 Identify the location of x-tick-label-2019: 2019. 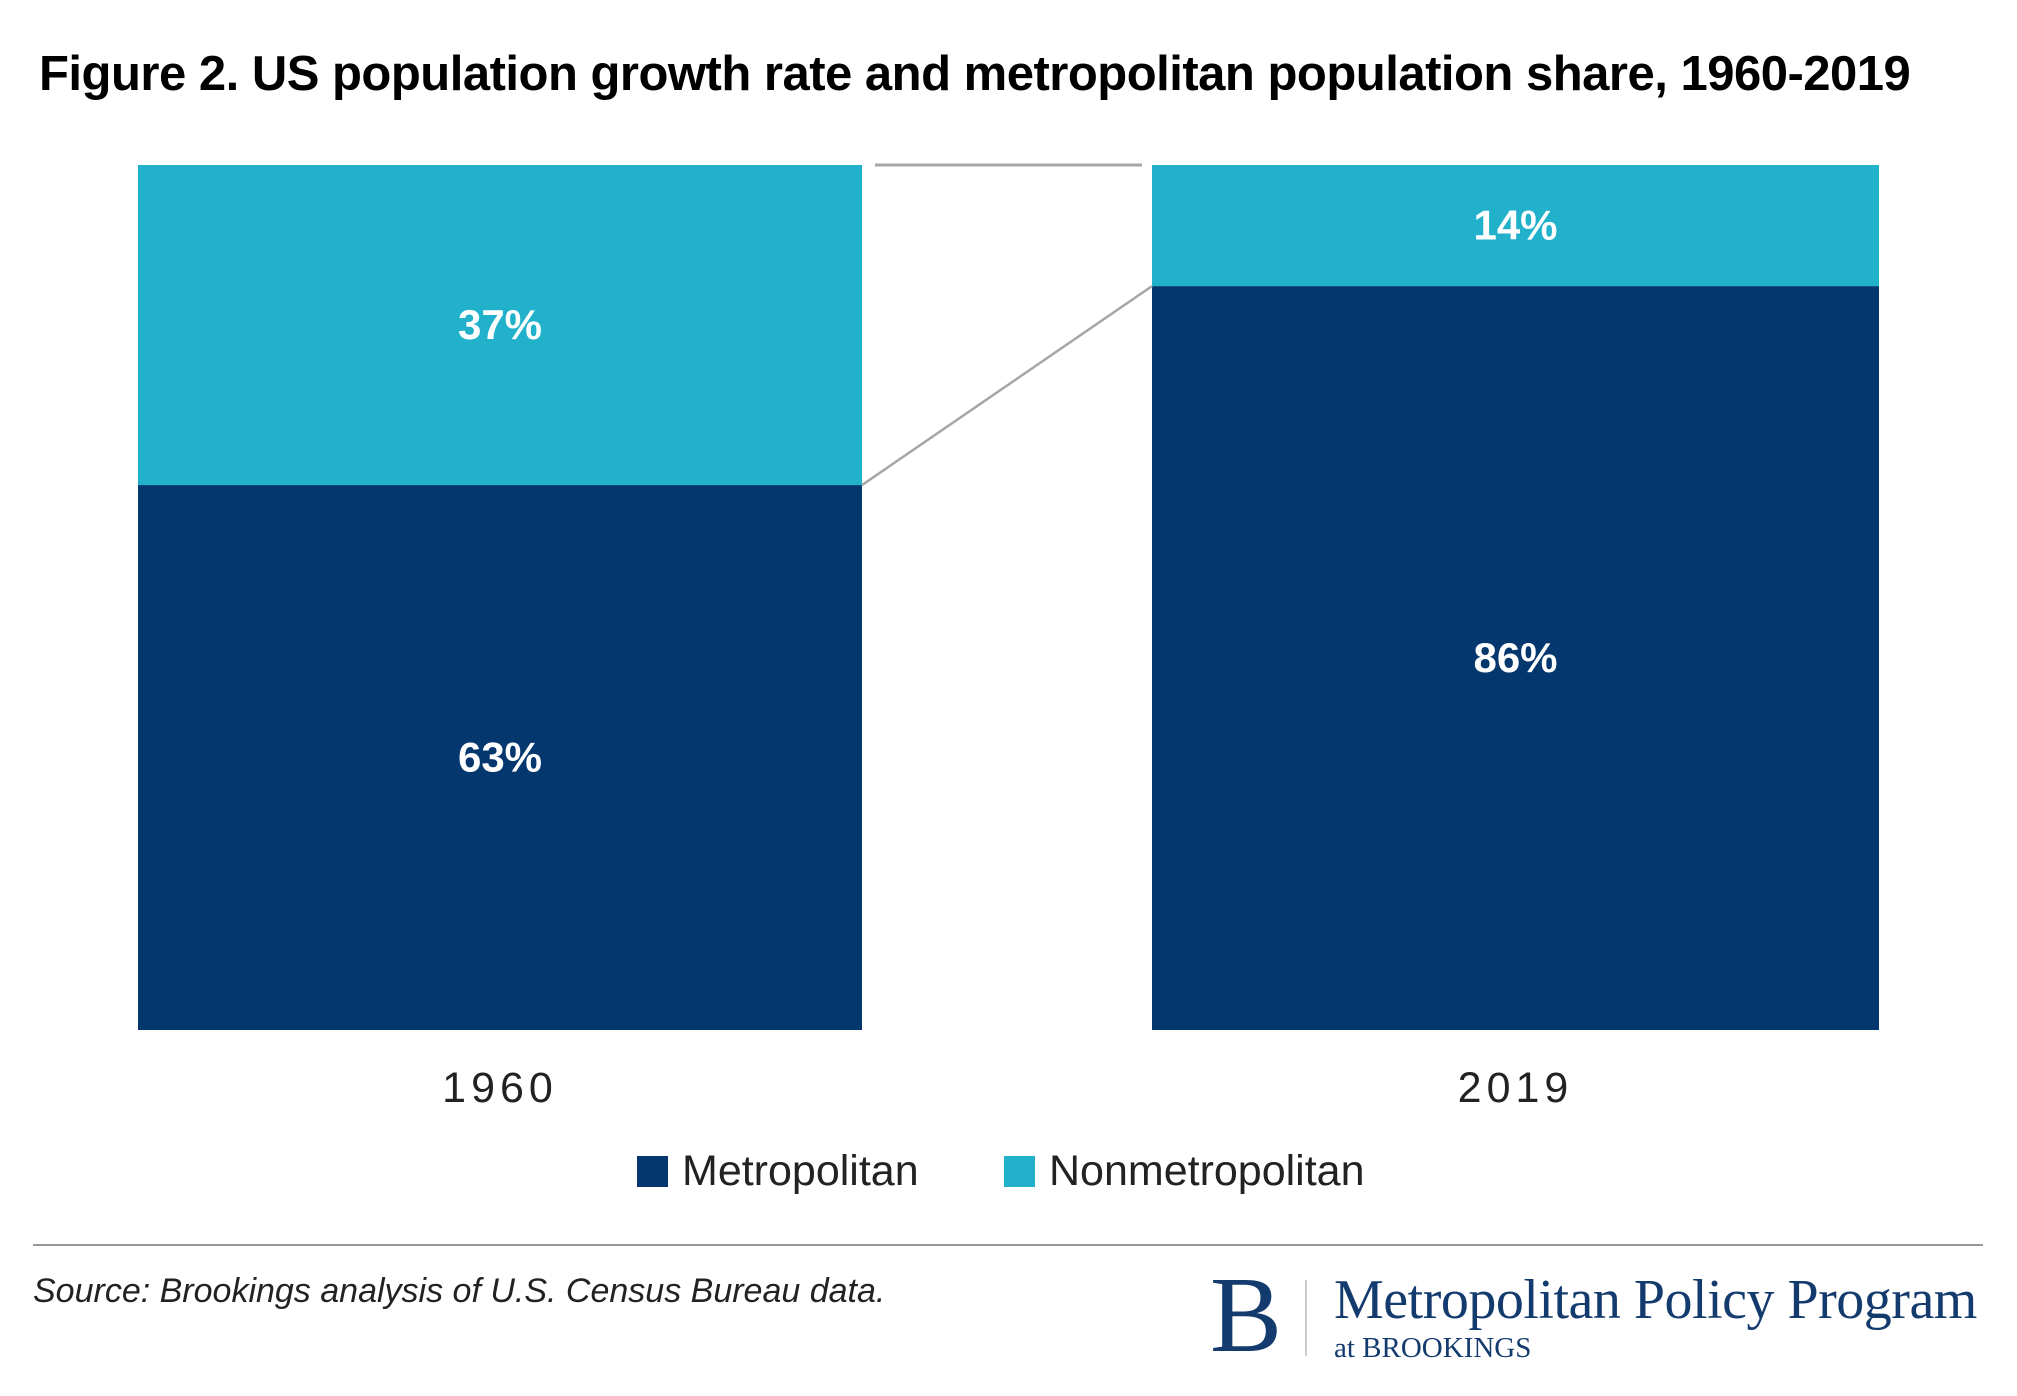
(1516, 1088).